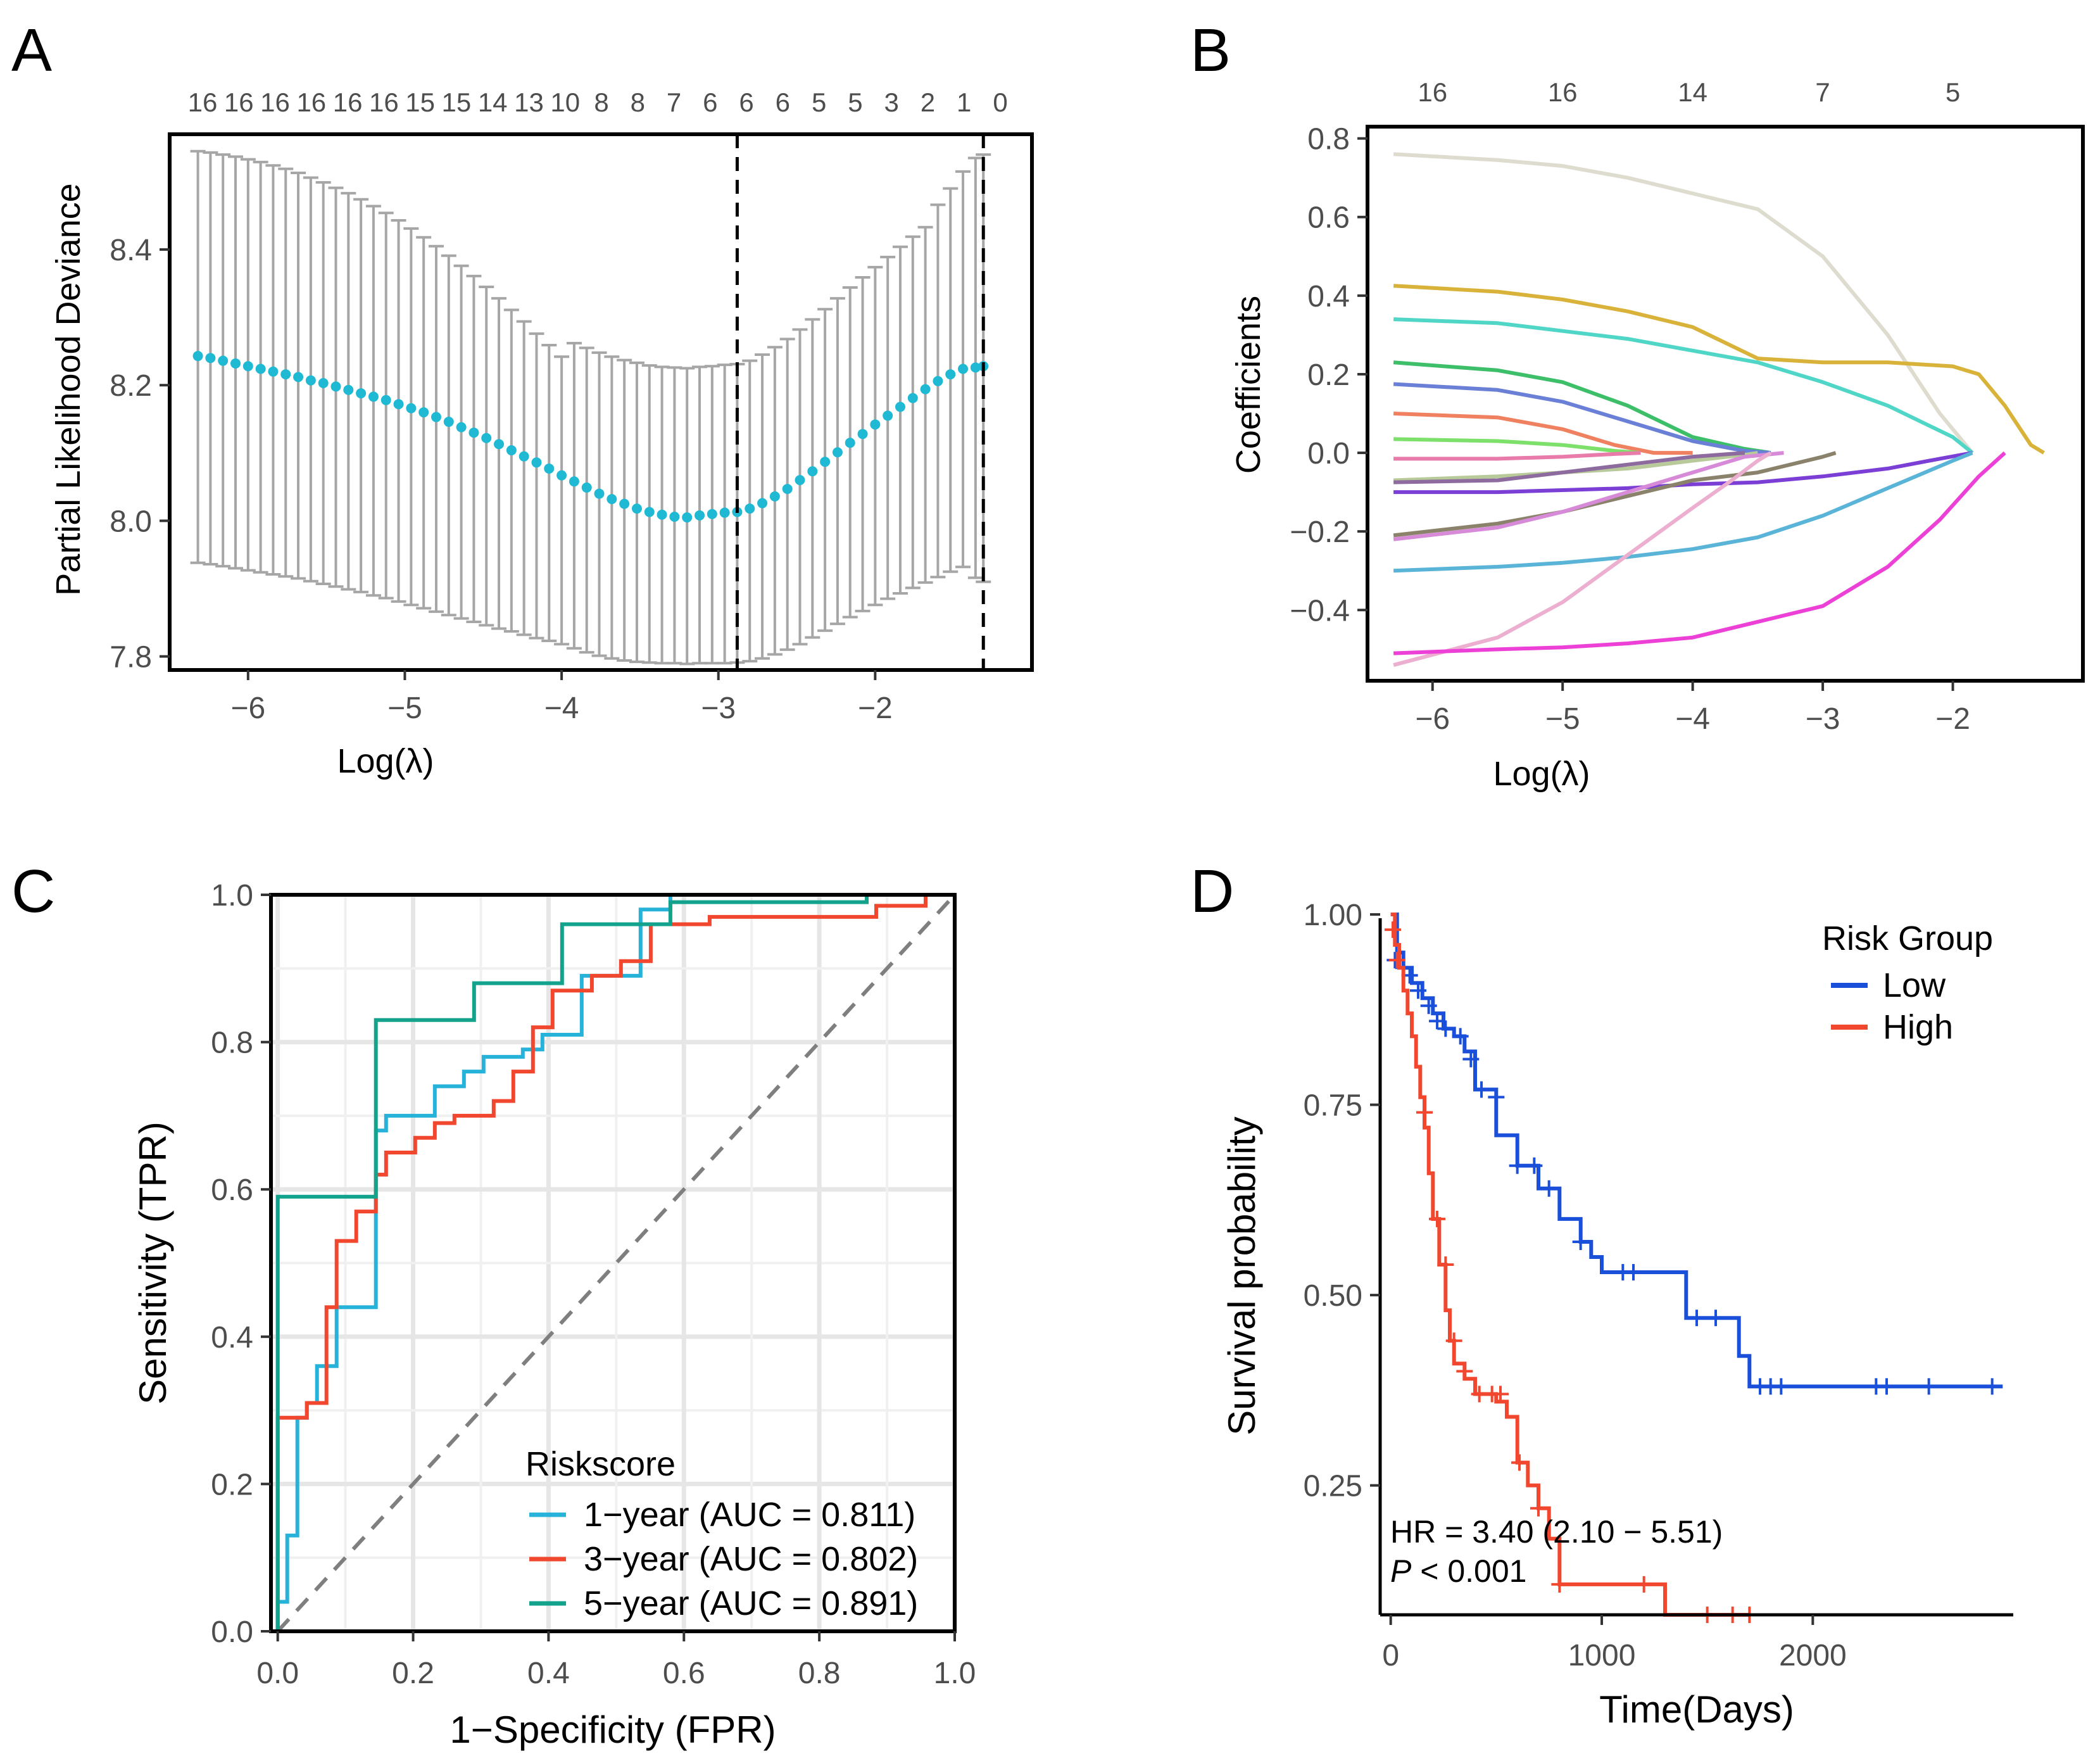  Describe the element at coordinates (1684, 386) in the screenshot. I see `coefficient-path-gene3` at that location.